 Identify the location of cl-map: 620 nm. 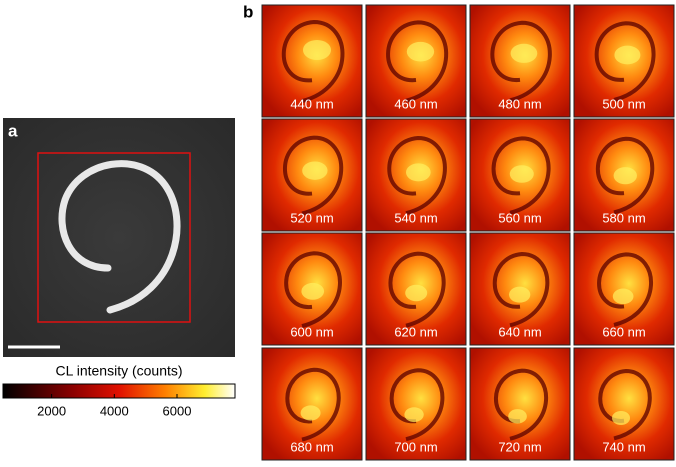
(416, 289).